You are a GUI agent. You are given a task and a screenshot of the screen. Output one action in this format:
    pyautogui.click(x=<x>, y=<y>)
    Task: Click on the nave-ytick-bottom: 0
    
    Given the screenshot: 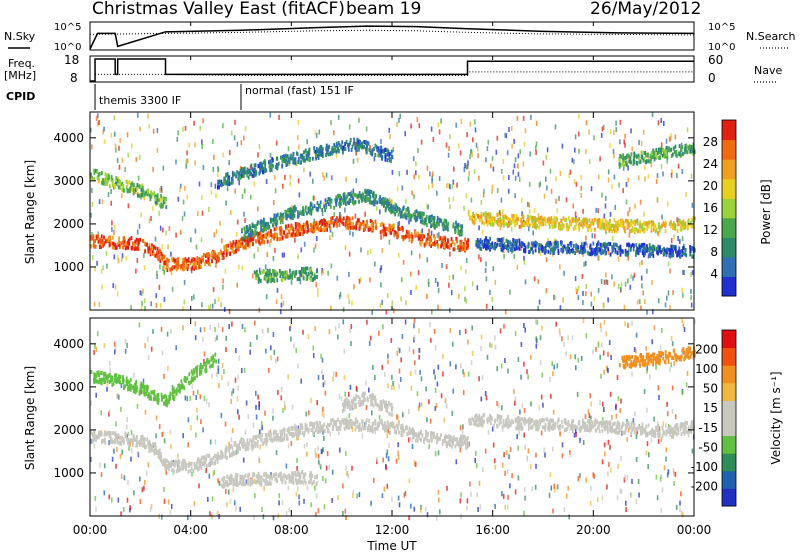 What is the action you would take?
    pyautogui.click(x=712, y=78)
    